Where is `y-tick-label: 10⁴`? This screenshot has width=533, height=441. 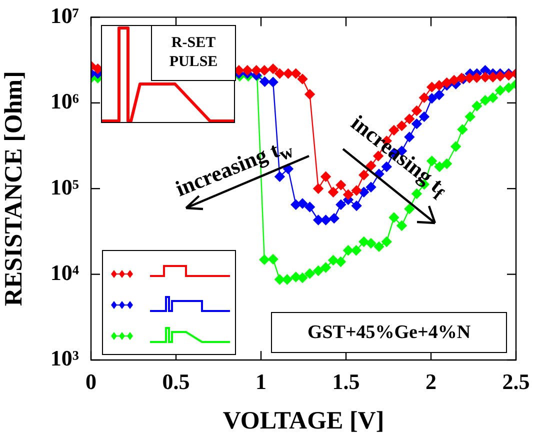
y-tick-label: 10⁴ is located at coordinates (65, 272).